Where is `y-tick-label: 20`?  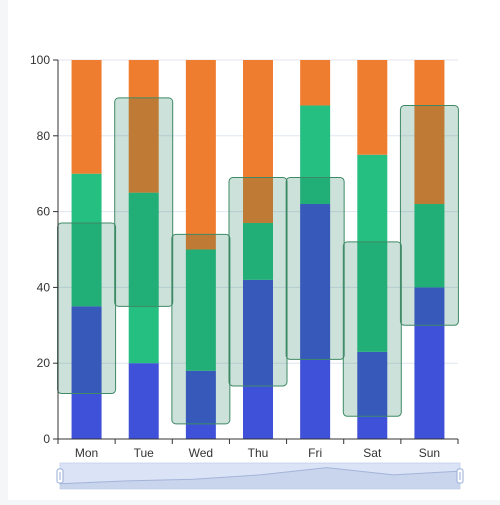
y-tick-label: 20 is located at coordinates (44, 363).